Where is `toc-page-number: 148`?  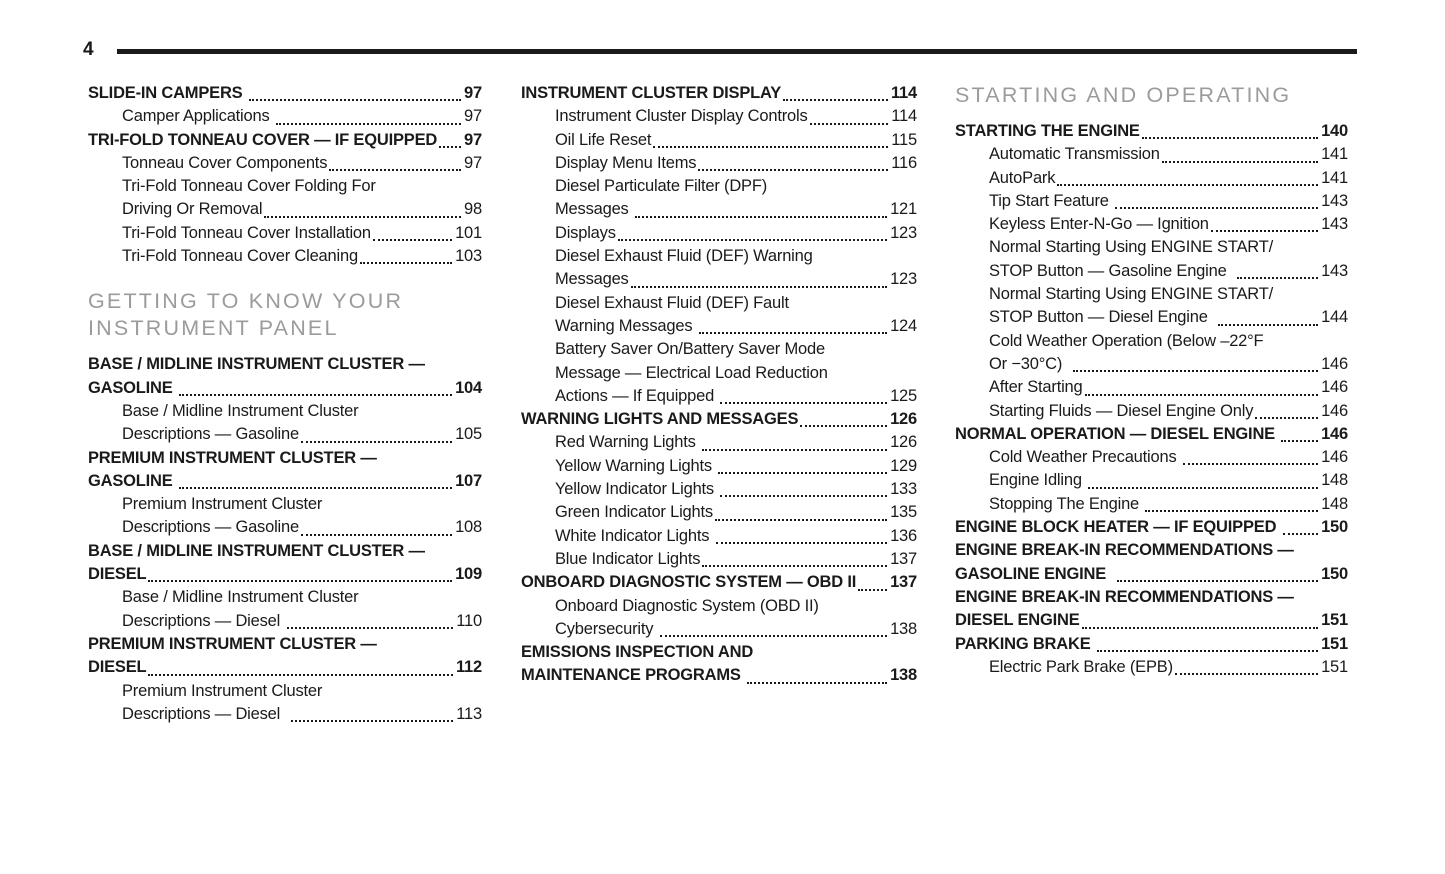 toc-page-number: 148 is located at coordinates (1334, 480).